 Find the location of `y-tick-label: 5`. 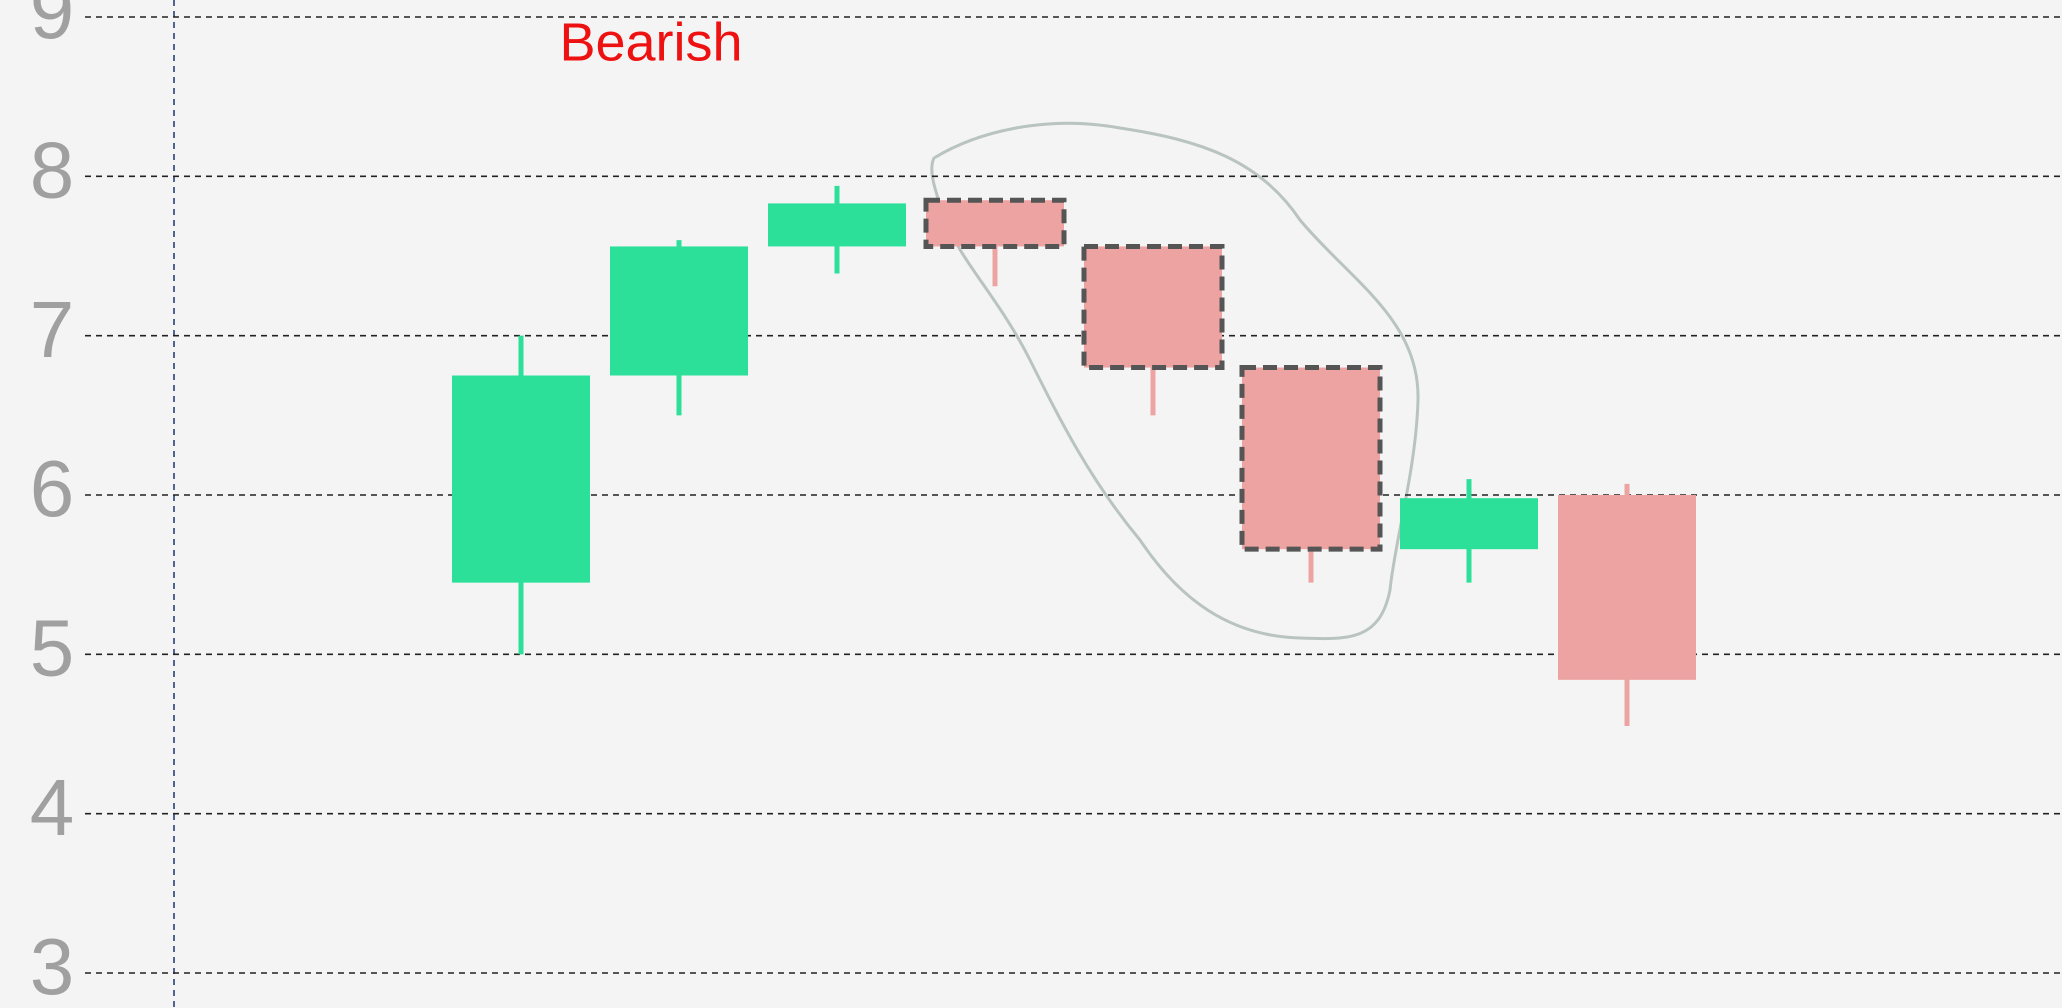

y-tick-label: 5 is located at coordinates (52, 647).